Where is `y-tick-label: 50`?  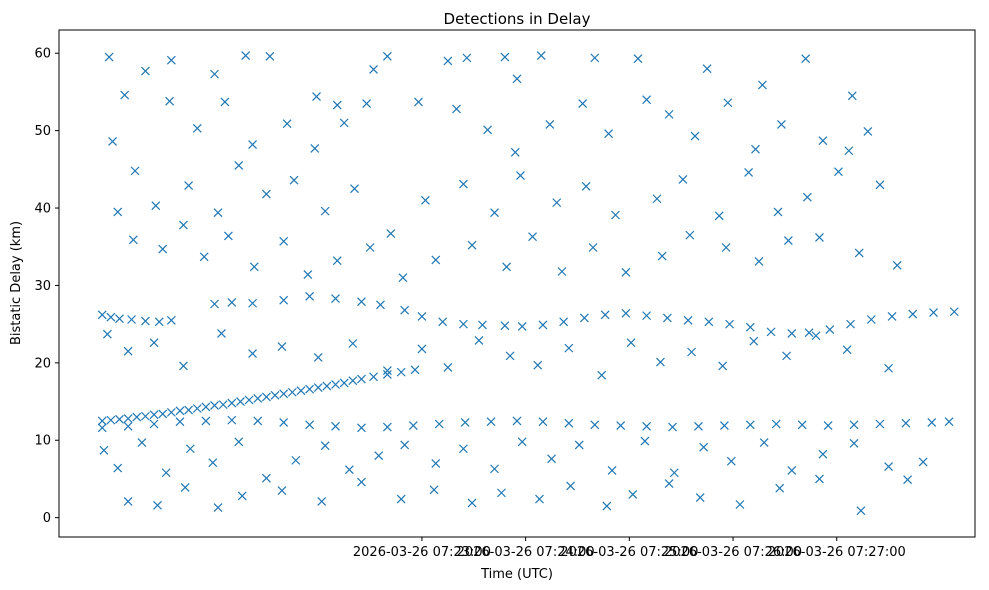
y-tick-label: 50 is located at coordinates (42, 131).